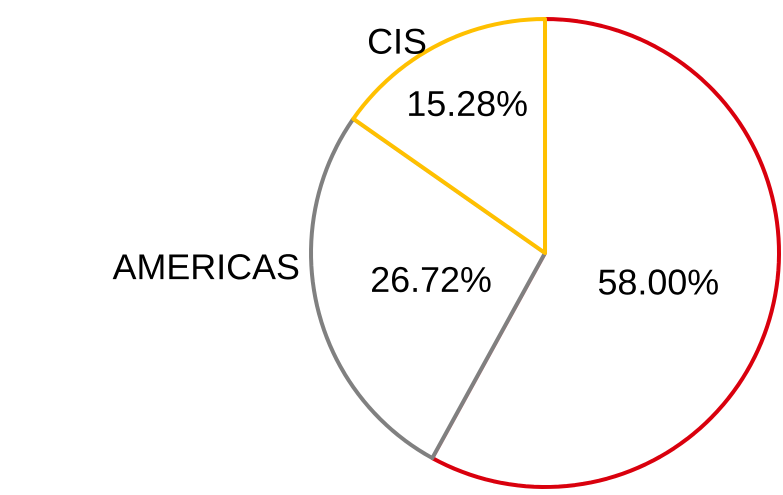 The height and width of the screenshot is (495, 783). What do you see at coordinates (431, 279) in the screenshot?
I see `data-label: 26.72%` at bounding box center [431, 279].